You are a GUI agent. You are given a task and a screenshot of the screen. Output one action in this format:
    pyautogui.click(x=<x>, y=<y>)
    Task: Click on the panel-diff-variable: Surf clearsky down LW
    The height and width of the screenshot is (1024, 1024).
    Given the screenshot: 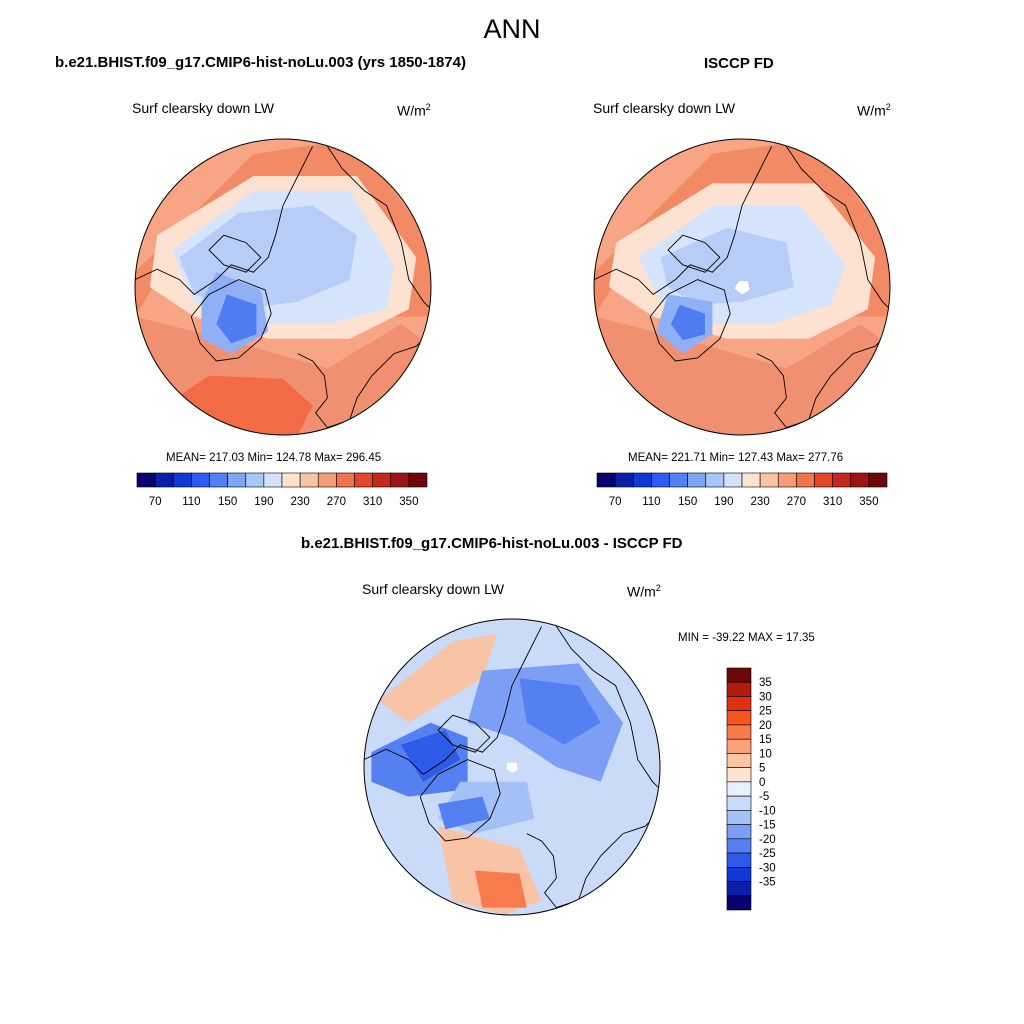 What is the action you would take?
    pyautogui.click(x=433, y=589)
    